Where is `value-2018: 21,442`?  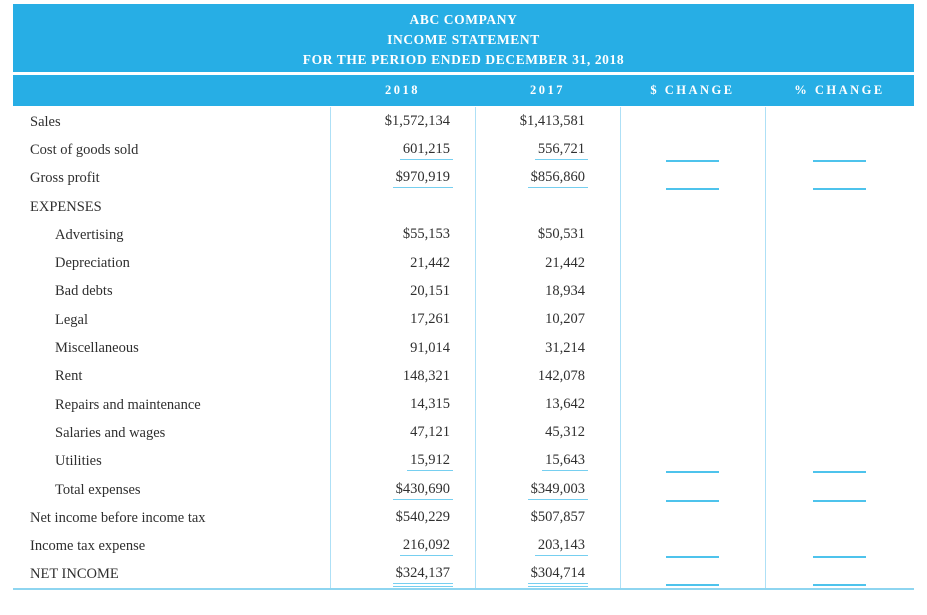
value-2018: 21,442 is located at coordinates (402, 264).